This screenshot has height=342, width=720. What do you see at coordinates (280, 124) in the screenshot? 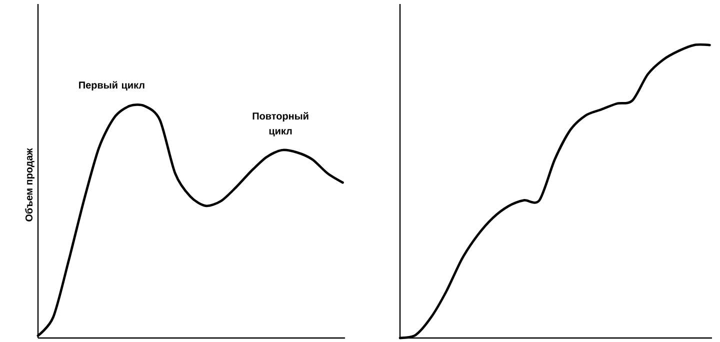
I see `annotation: Повторный цикл` at bounding box center [280, 124].